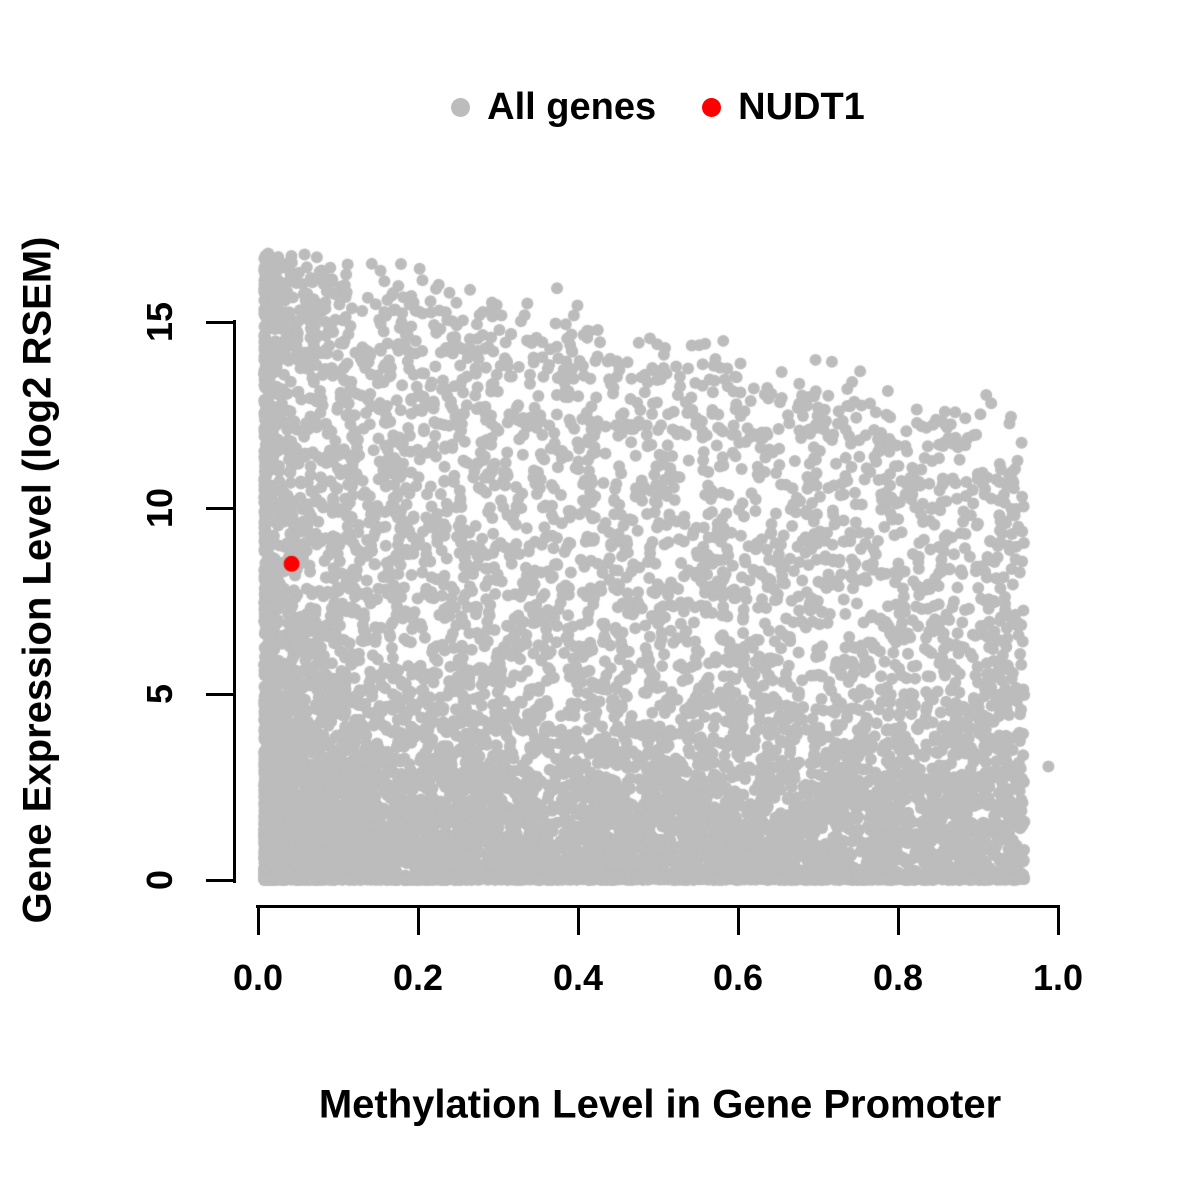  What do you see at coordinates (572, 107) in the screenshot?
I see `legend-label-all-genes: All genes` at bounding box center [572, 107].